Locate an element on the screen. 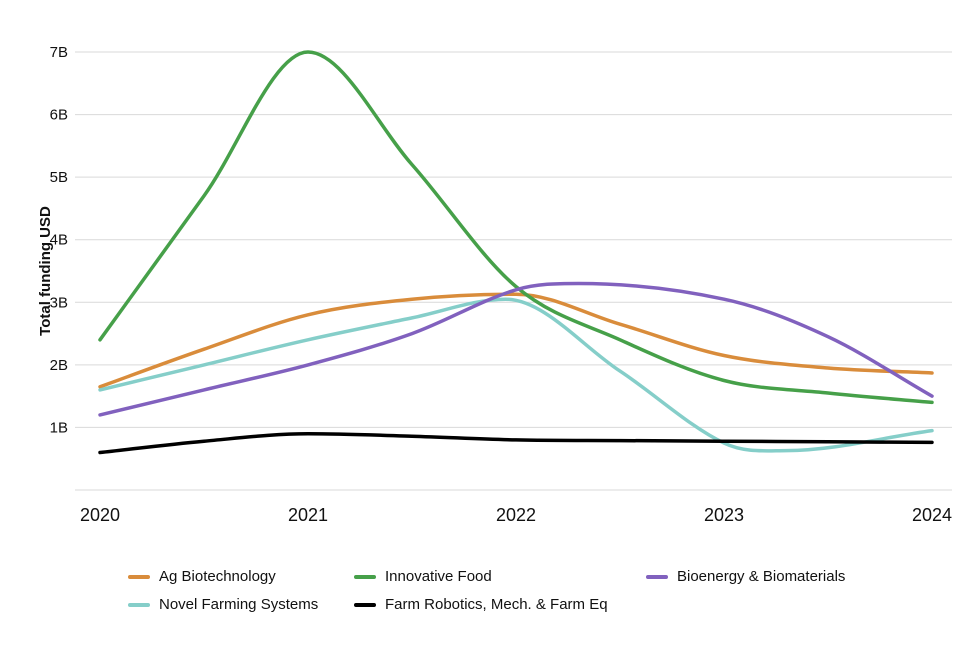 Image resolution: width=980 pixels, height=648 pixels. y-tick-label: 5B is located at coordinates (59, 177).